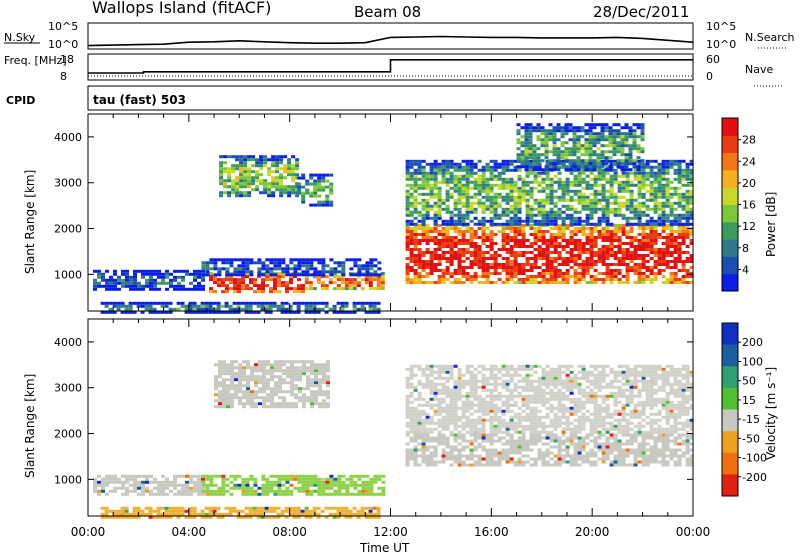 This screenshot has width=800, height=554. What do you see at coordinates (749, 161) in the screenshot?
I see `colorbar-tick-label: 24` at bounding box center [749, 161].